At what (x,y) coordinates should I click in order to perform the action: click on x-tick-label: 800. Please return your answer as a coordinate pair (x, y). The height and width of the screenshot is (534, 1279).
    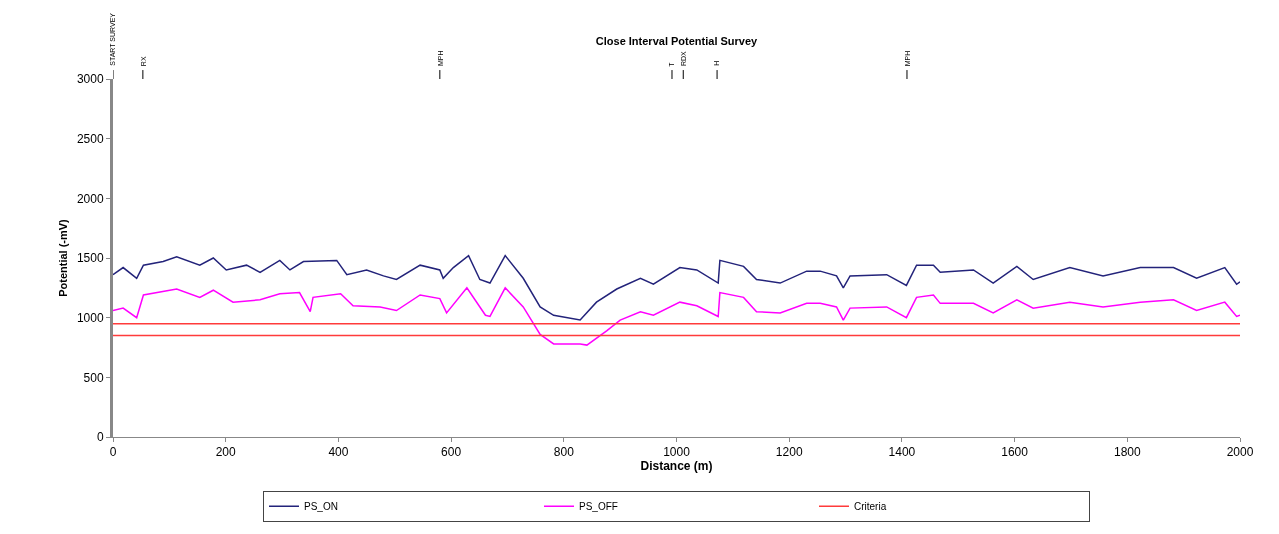
    Looking at the image, I should click on (564, 452).